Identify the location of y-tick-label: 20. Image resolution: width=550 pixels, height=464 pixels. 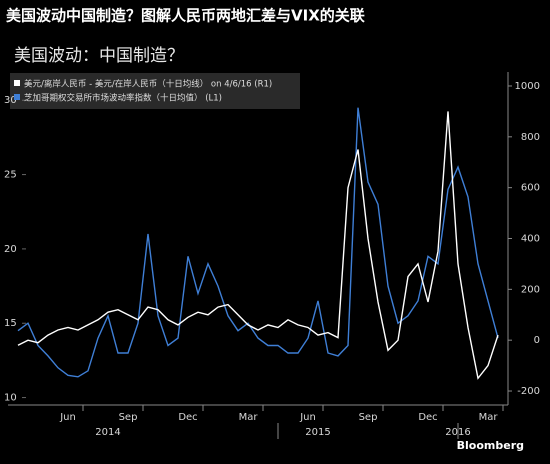
(10, 249).